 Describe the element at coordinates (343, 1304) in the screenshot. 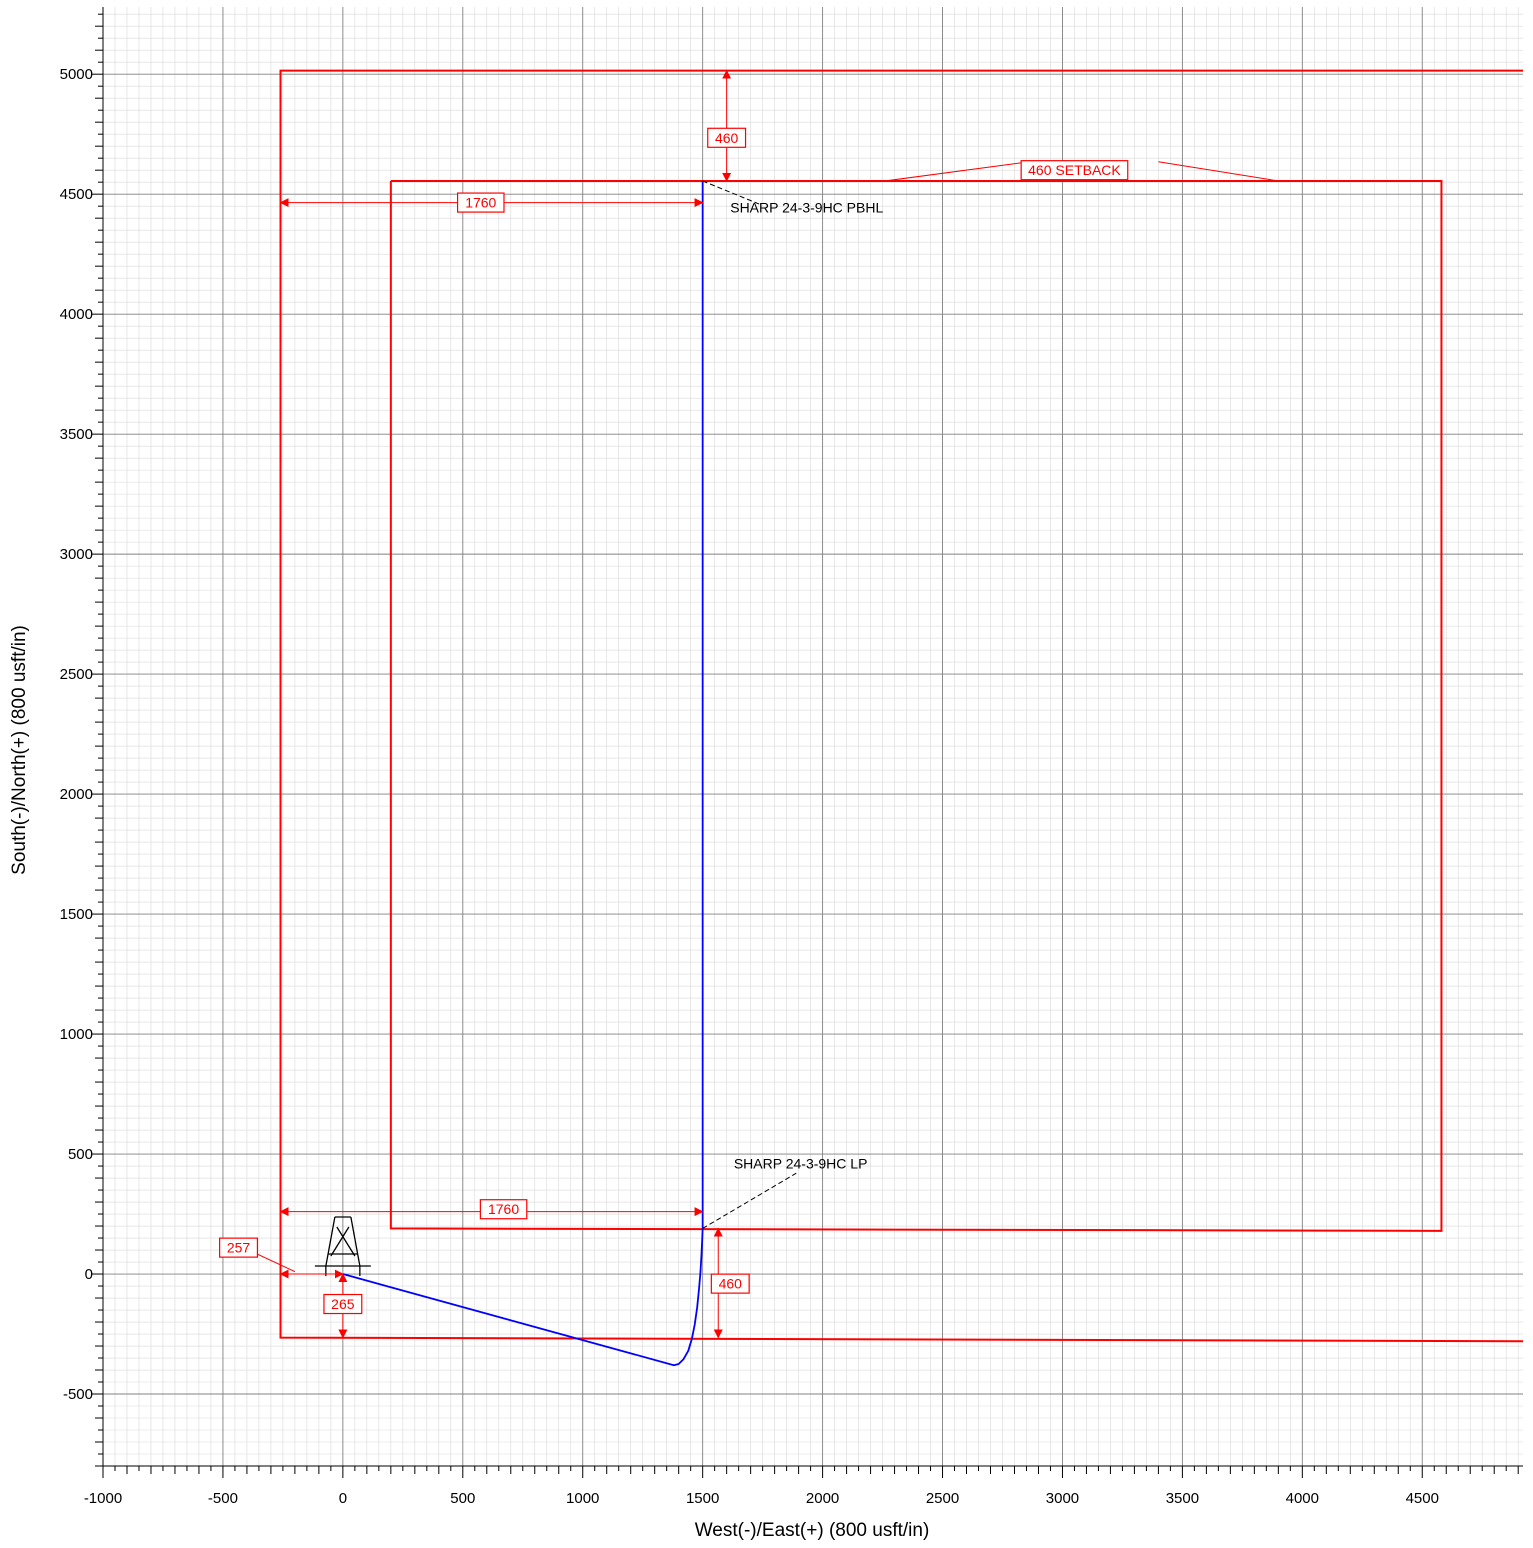

I see `dimension-label: 265` at that location.